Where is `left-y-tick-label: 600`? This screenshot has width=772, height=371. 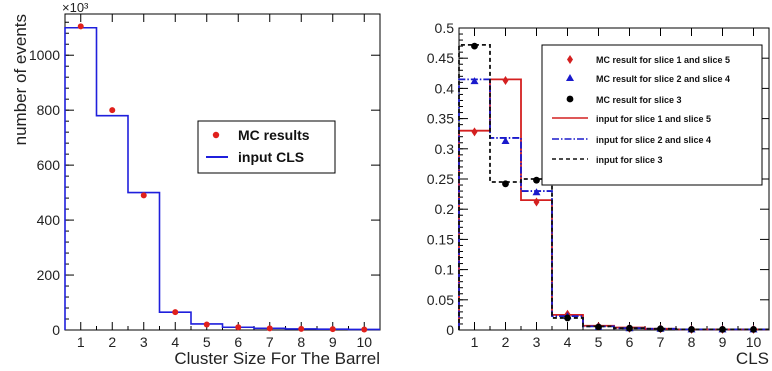 left-y-tick-label: 600 is located at coordinates (49, 165).